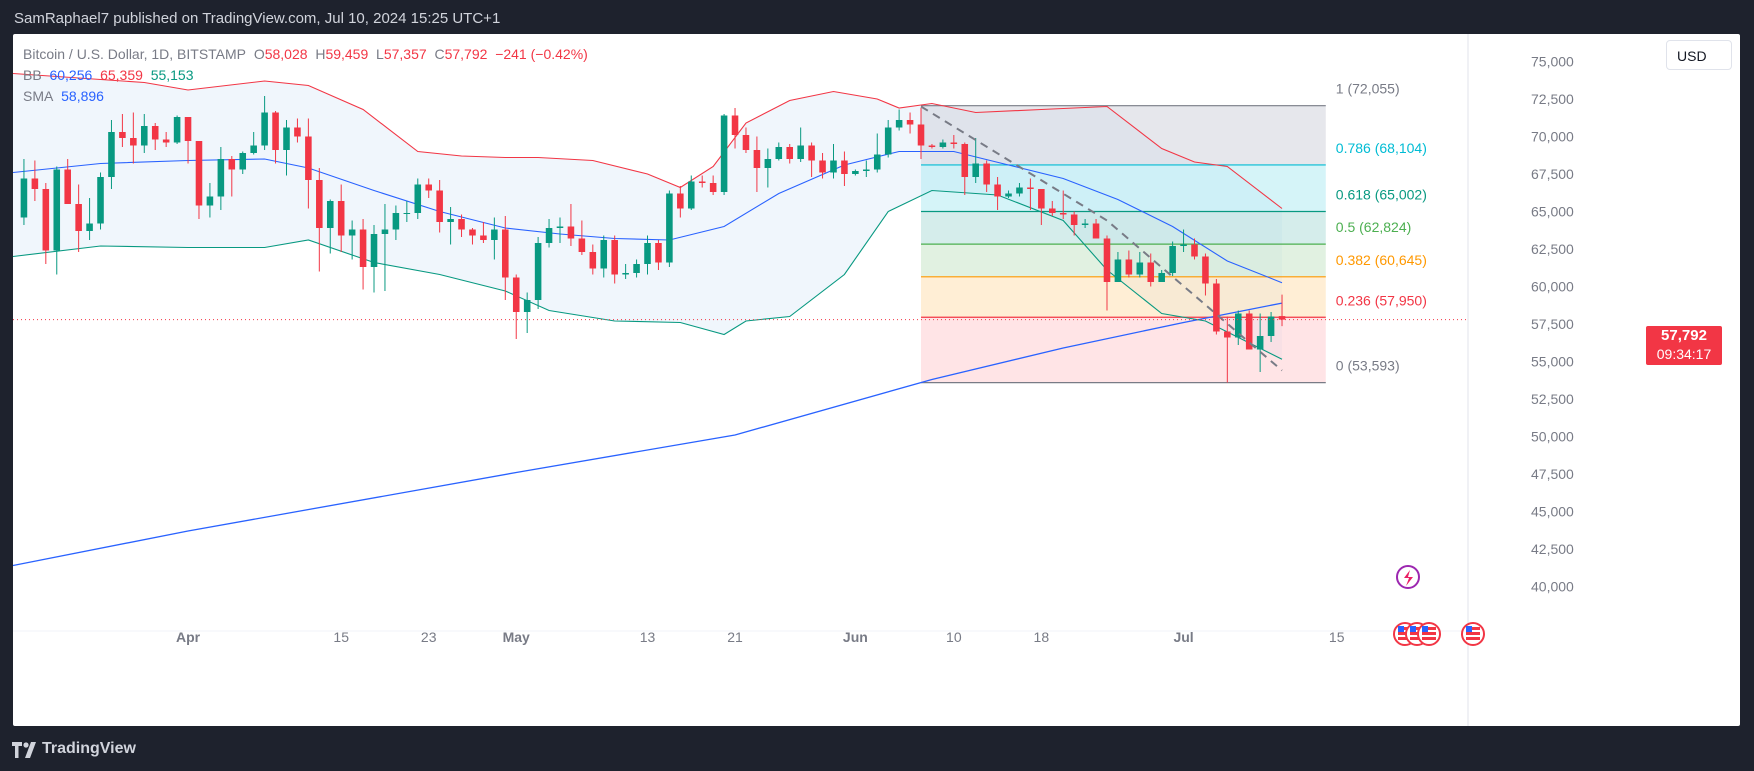  Describe the element at coordinates (25, 750) in the screenshot. I see `tradingview-logo-icon` at that location.